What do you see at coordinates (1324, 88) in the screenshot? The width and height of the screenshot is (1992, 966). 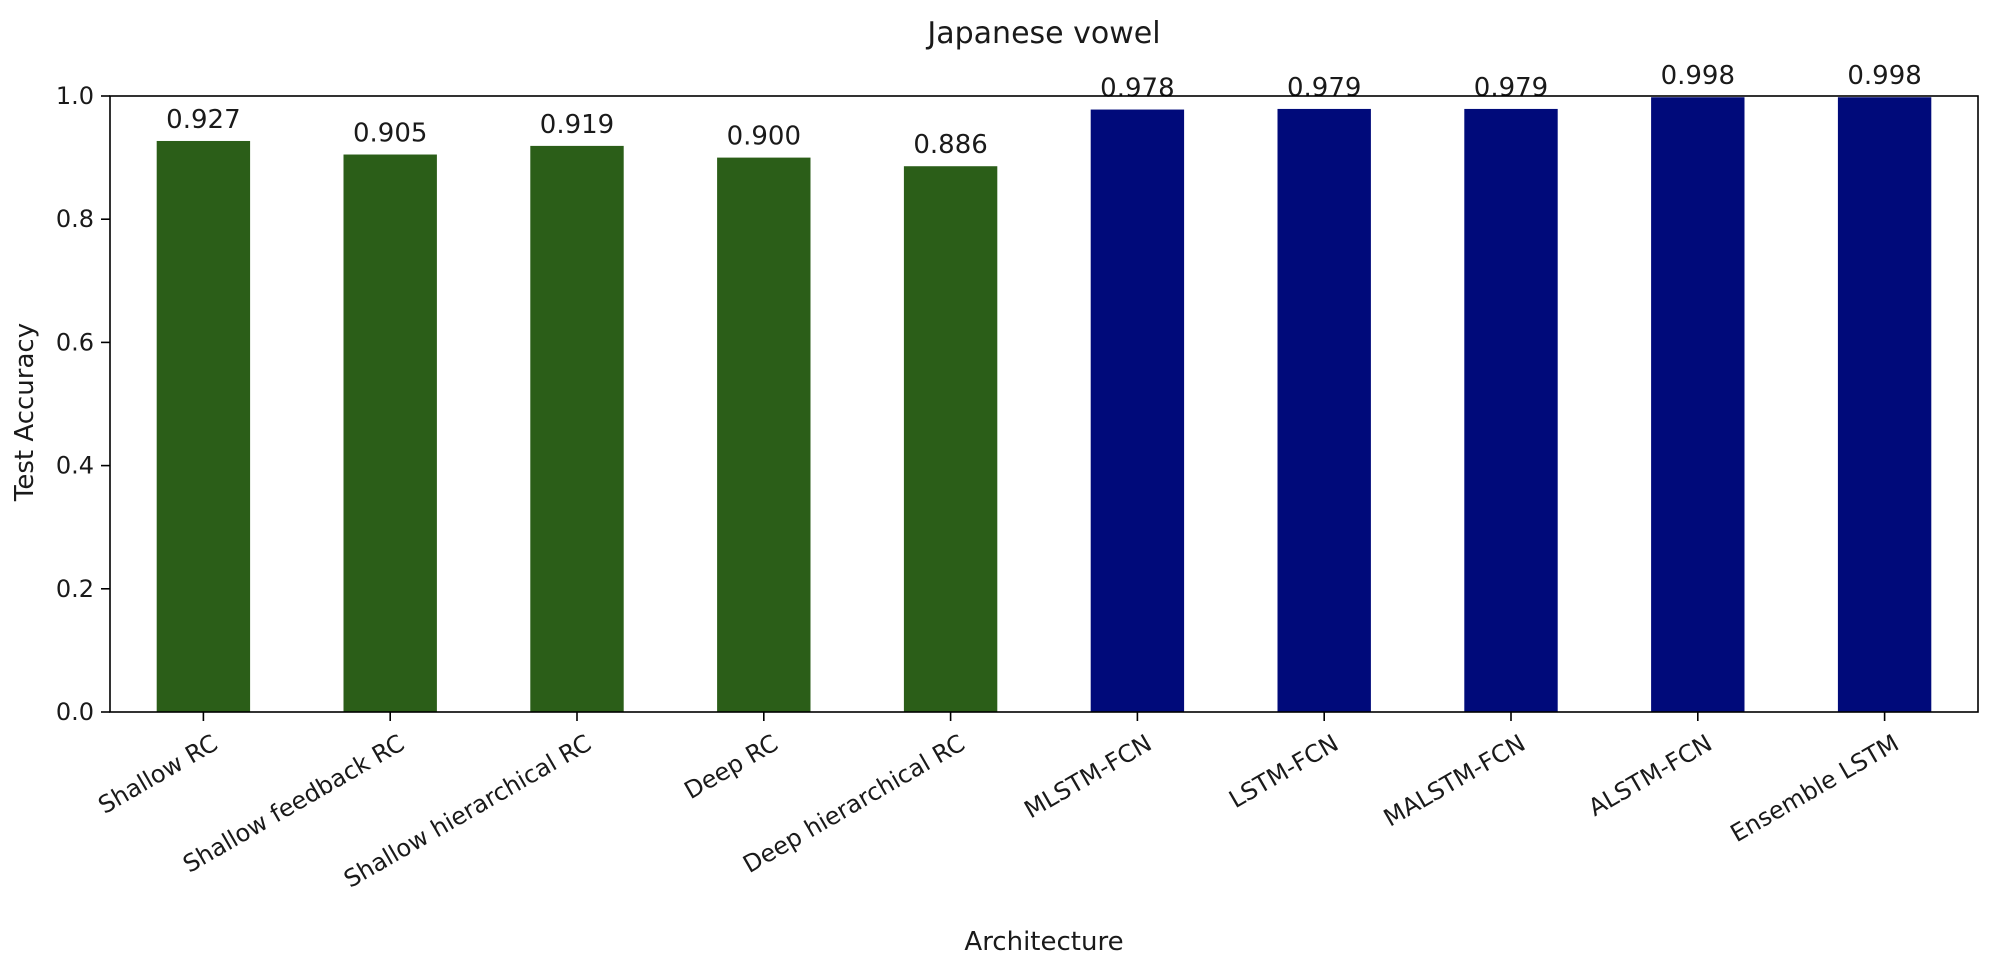 I see `data-label-6: 0.979` at bounding box center [1324, 88].